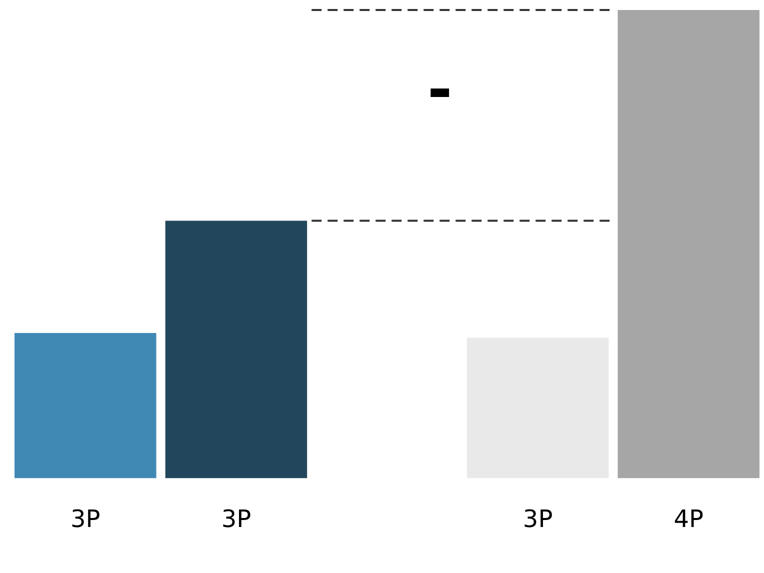 This screenshot has height=573, width=764. I want to click on annotation: -, so click(439, 89).